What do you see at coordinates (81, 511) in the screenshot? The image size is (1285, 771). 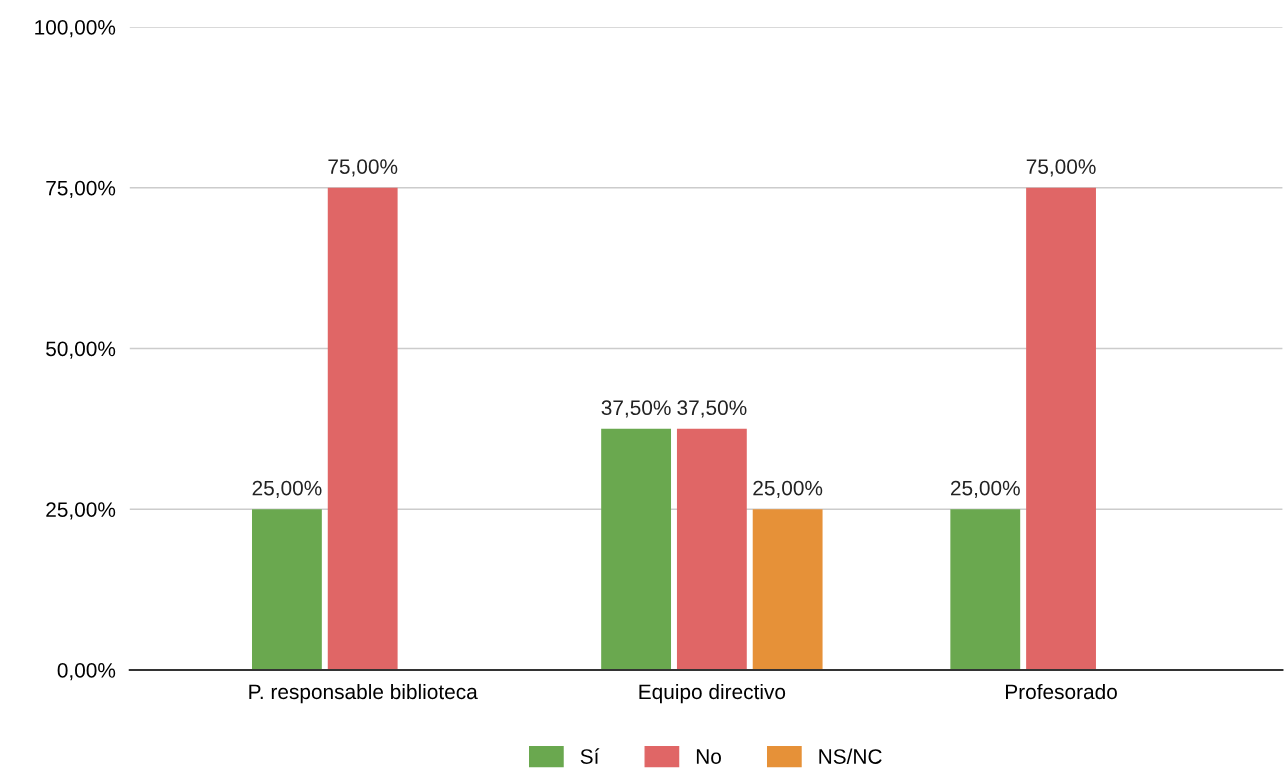 I see `y-tick-label: 25,00%` at bounding box center [81, 511].